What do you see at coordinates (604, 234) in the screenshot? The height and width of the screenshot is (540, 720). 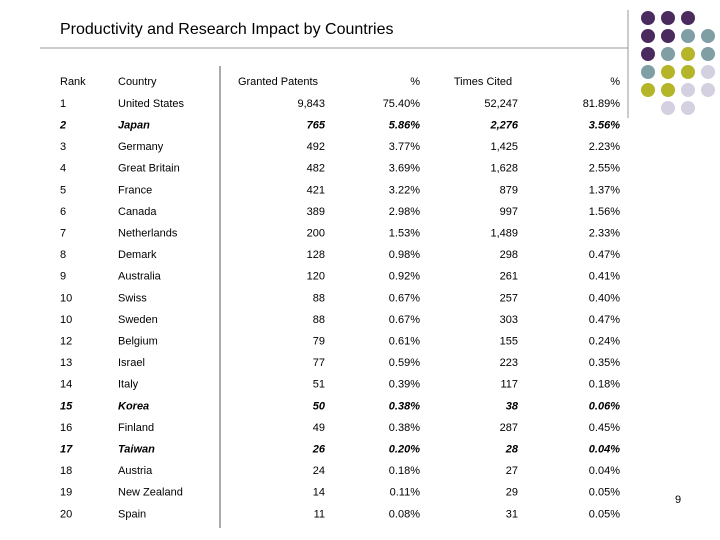 I see `table-cell: 2.33%` at bounding box center [604, 234].